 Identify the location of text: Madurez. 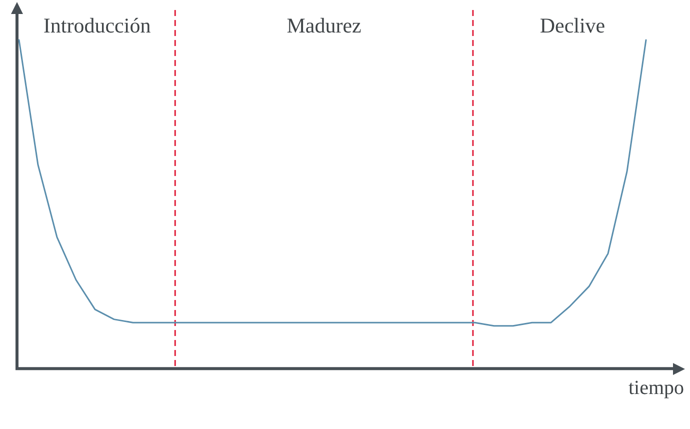
(324, 26).